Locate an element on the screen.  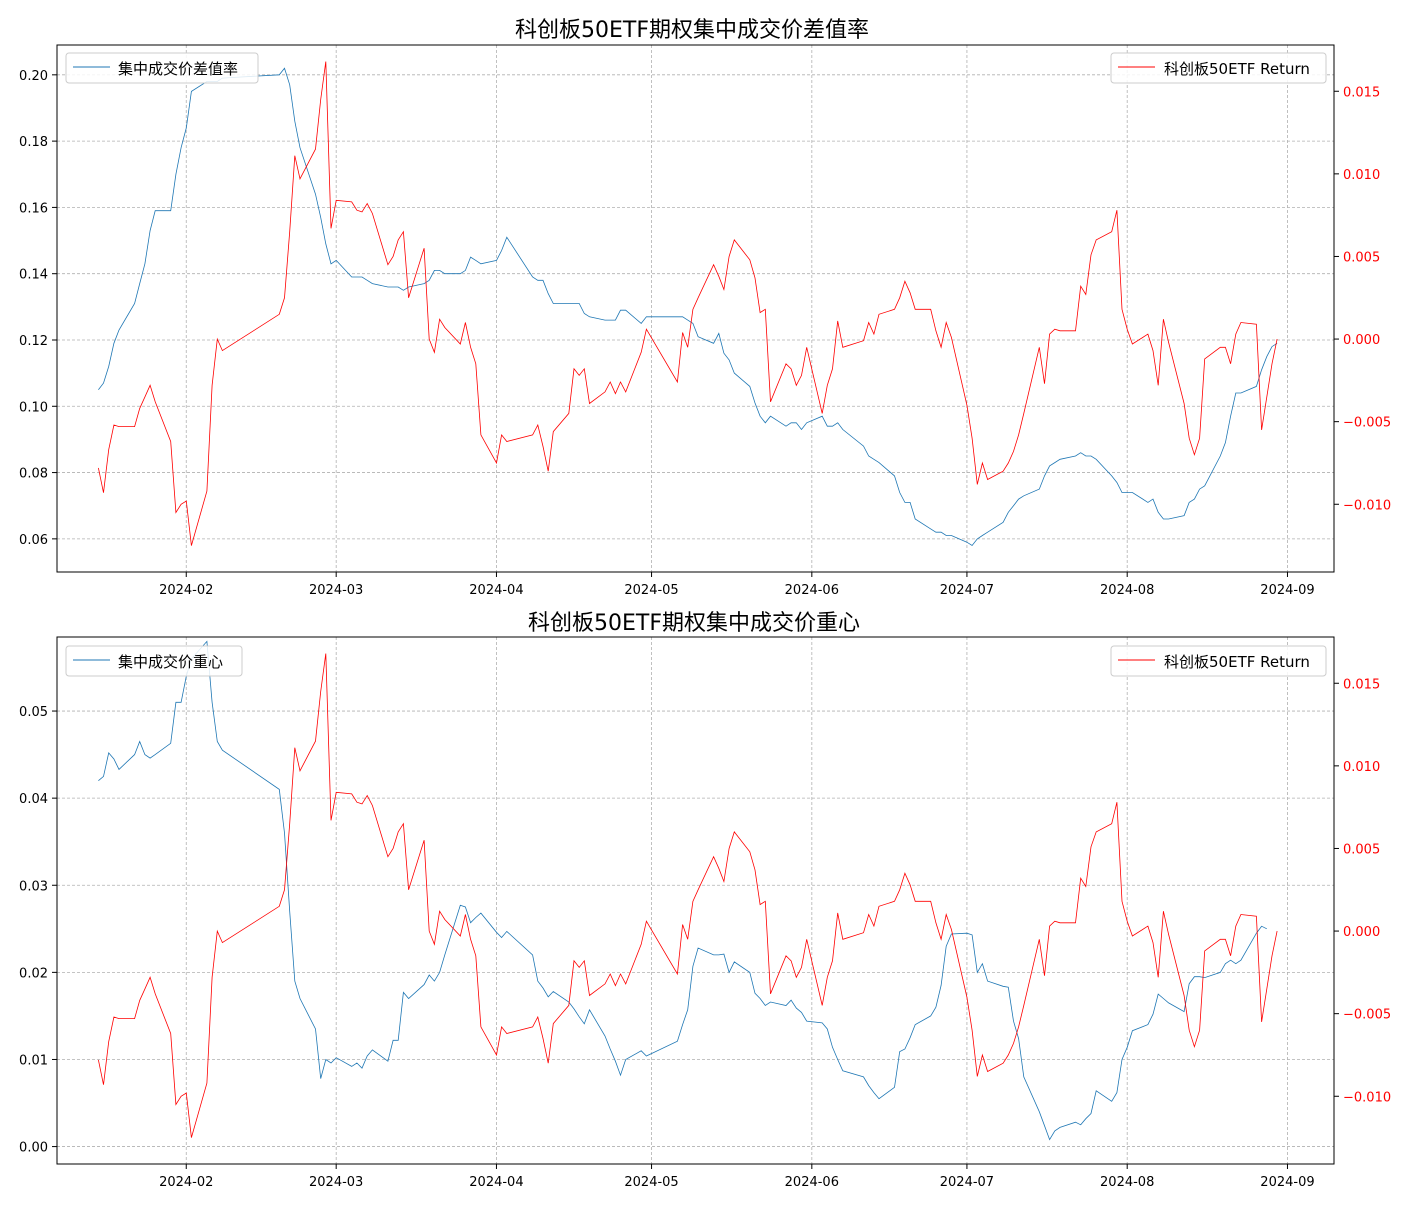
left-y-tick-label: 0.12 is located at coordinates (33, 341).